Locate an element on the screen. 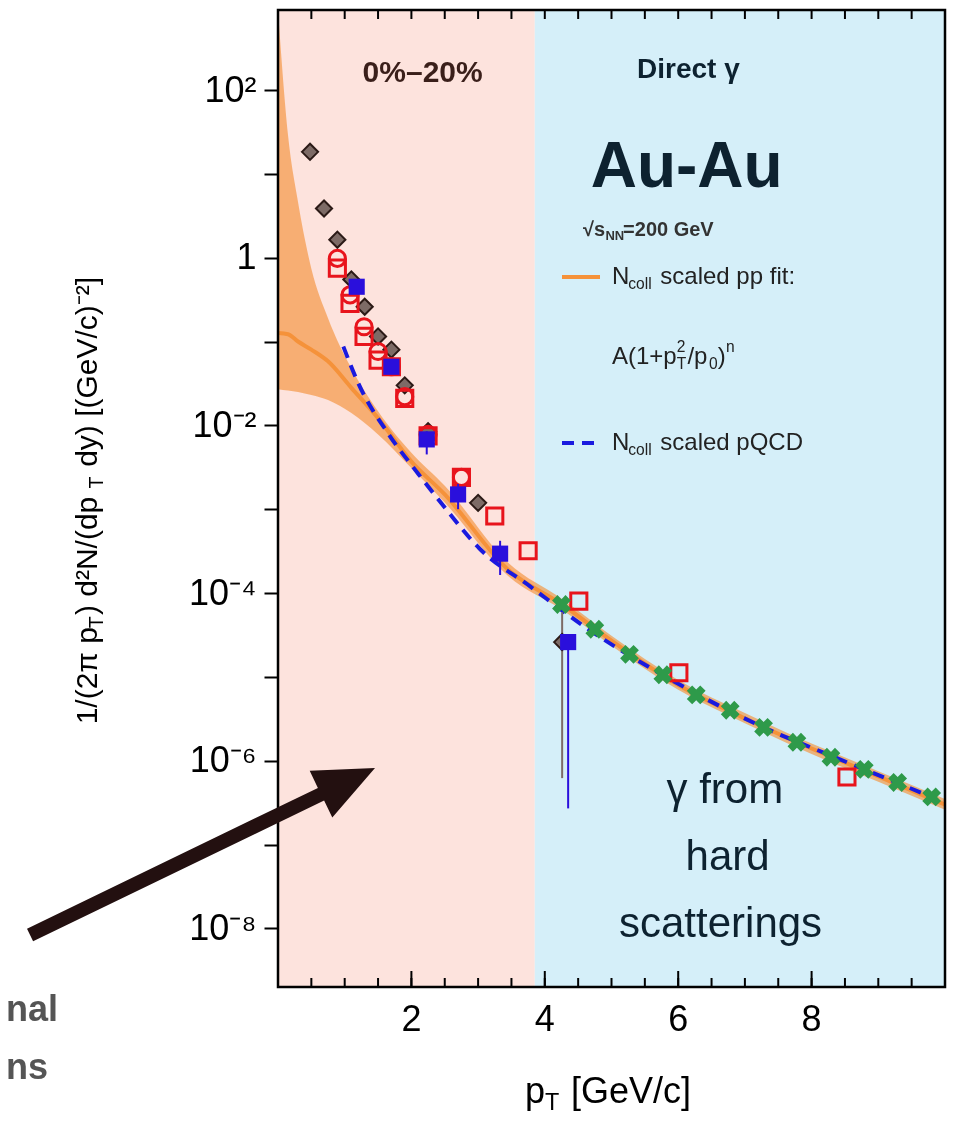 The width and height of the screenshot is (961, 1131). annotation: γ from hard scatterings is located at coordinates (721, 856).